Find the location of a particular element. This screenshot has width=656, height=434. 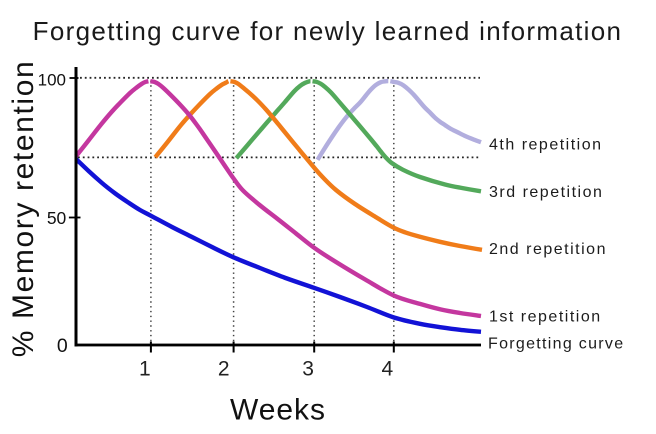

svg-text: 3 is located at coordinates (308, 369).